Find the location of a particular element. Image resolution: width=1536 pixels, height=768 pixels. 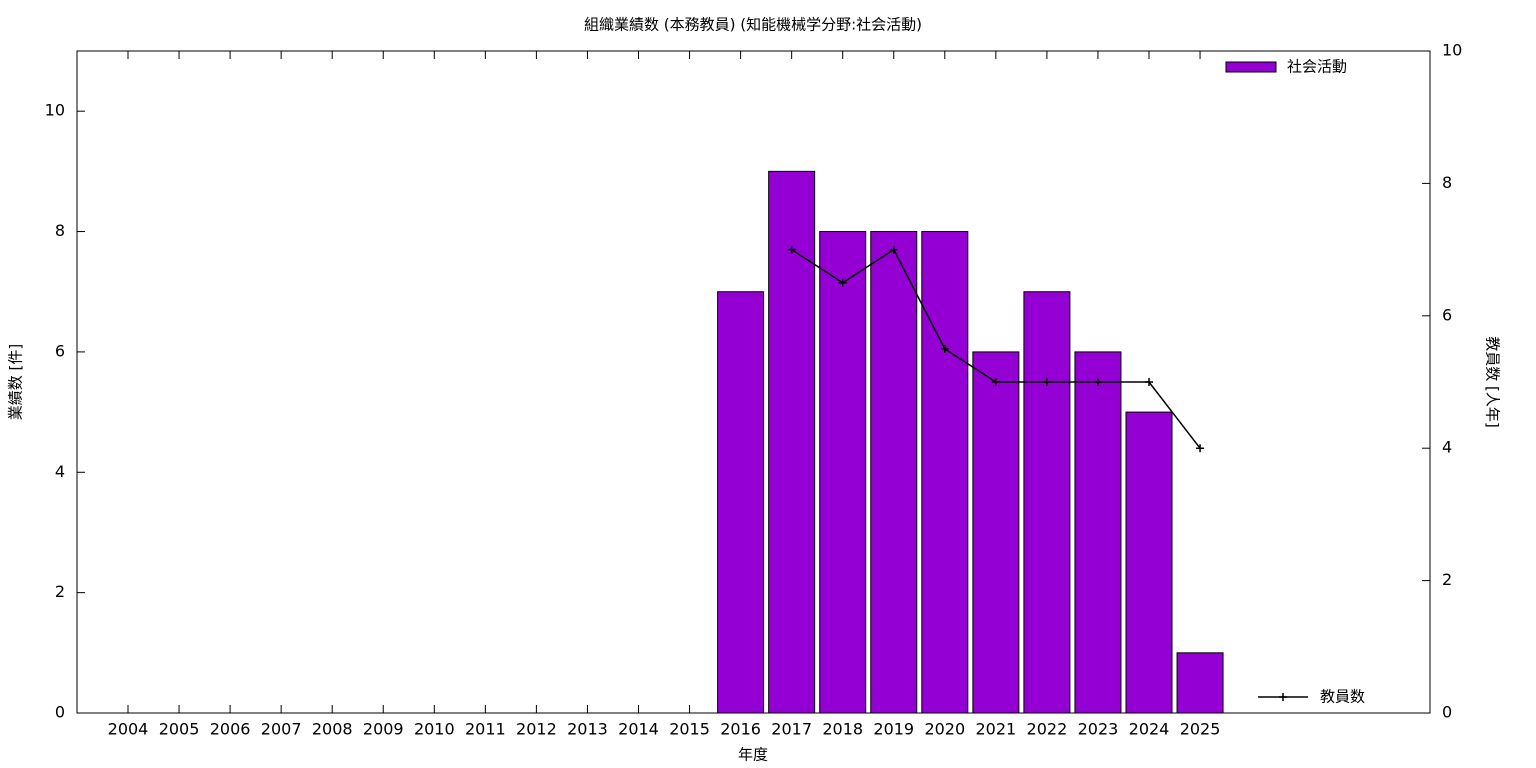

x-tick-label: 2013 is located at coordinates (587, 729).